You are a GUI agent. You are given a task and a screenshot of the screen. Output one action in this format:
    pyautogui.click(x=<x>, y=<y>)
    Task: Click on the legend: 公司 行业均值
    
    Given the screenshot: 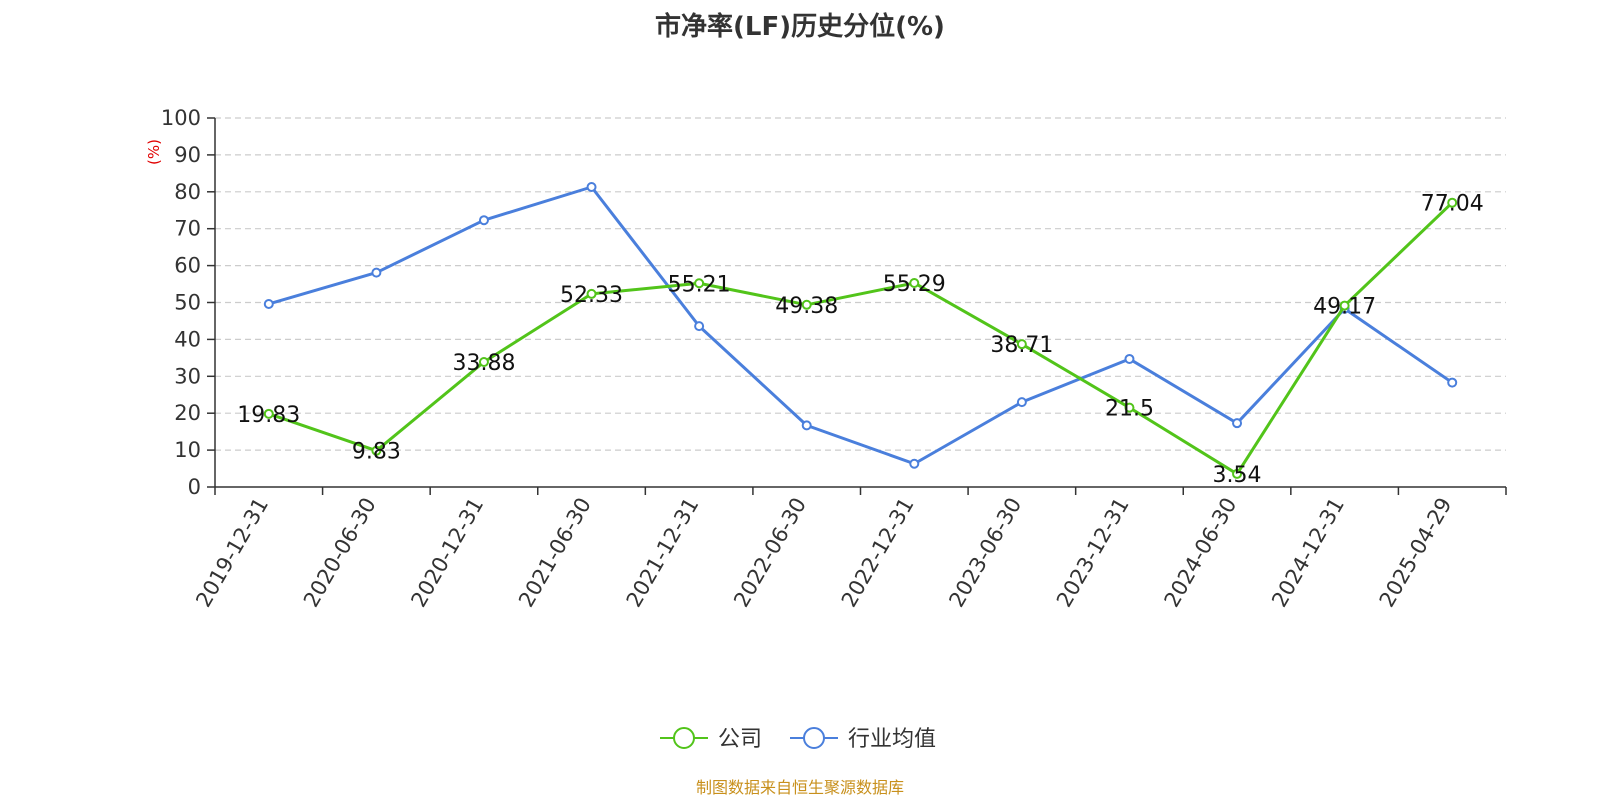 What is the action you would take?
    pyautogui.click(x=798, y=739)
    